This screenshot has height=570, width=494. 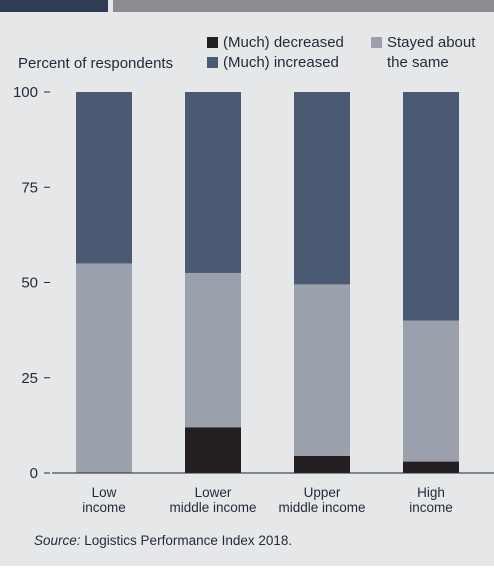 I want to click on x-tick-label-line: High, so click(x=431, y=492).